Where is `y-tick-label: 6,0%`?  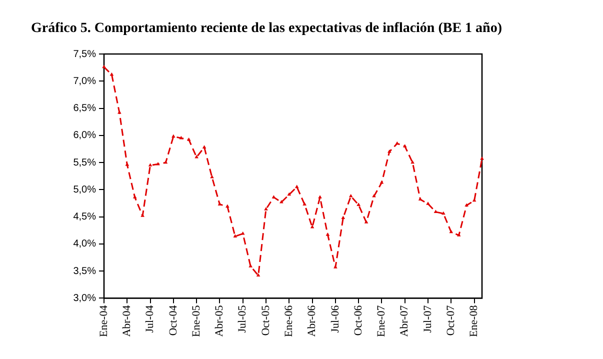 y-tick-label: 6,0% is located at coordinates (84, 136).